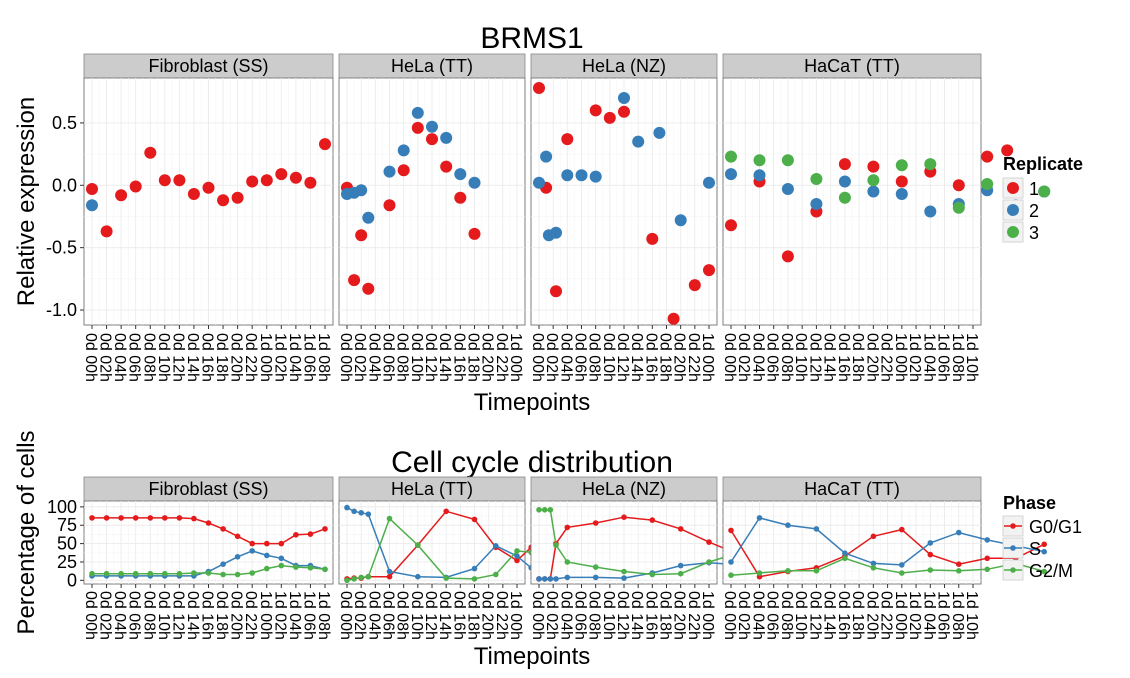 The width and height of the screenshot is (1130, 678). I want to click on y-tick-label: 50, so click(67, 544).